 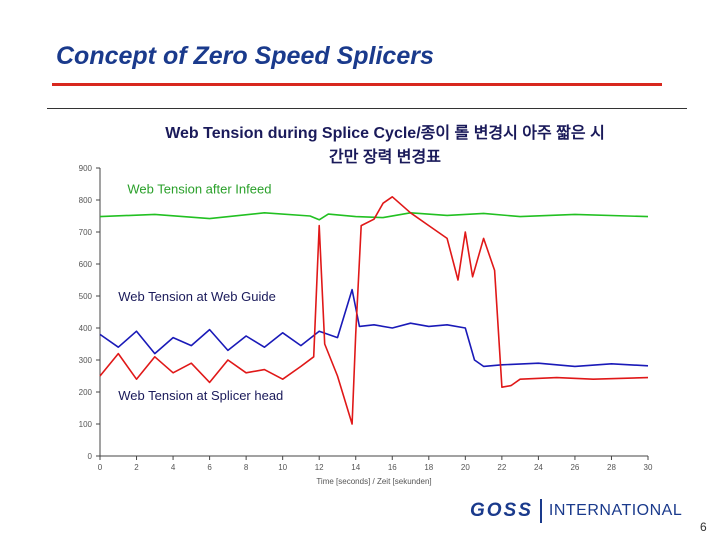 I want to click on x-tick-label: 18, so click(x=428, y=467).